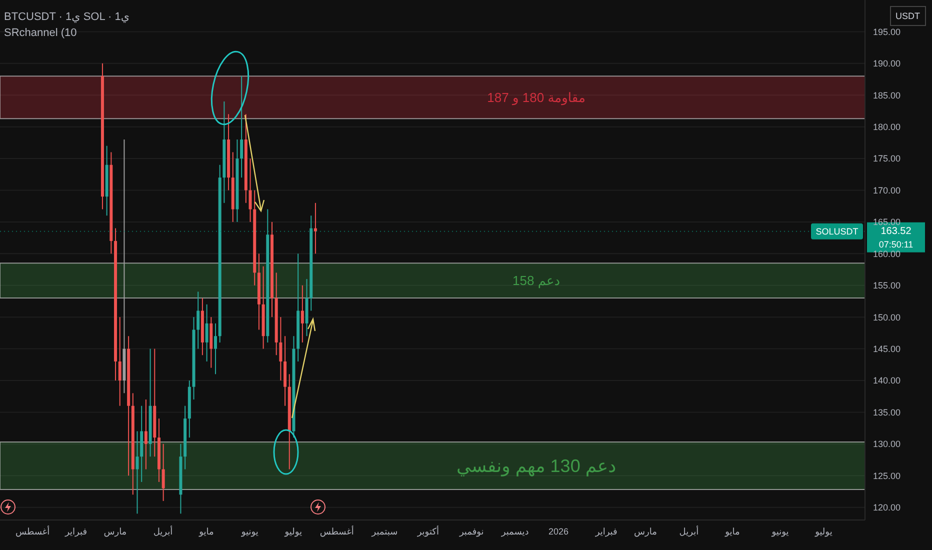 This screenshot has width=932, height=550. Describe the element at coordinates (558, 531) in the screenshot. I see `x-tick-label: 2026` at that location.